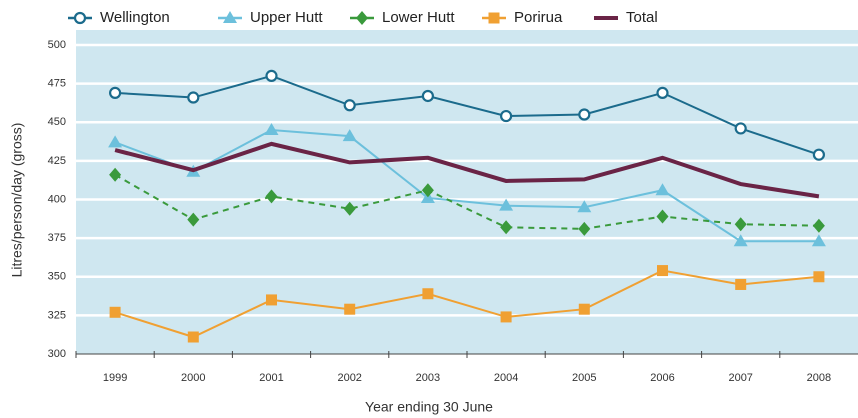 Image resolution: width=858 pixels, height=418 pixels. What do you see at coordinates (57, 84) in the screenshot?
I see `y-tick-label: 475` at bounding box center [57, 84].